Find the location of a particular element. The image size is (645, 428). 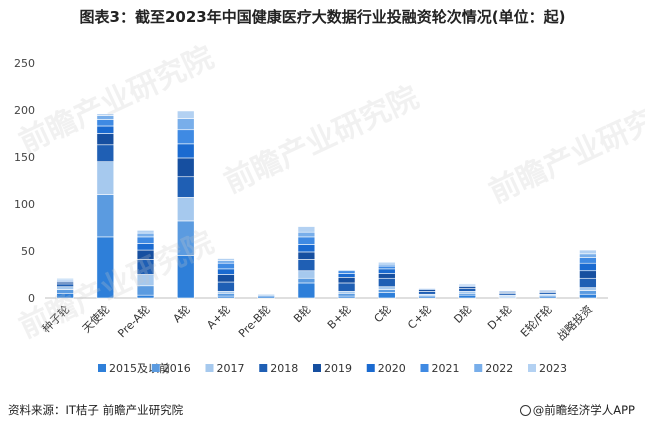

x-tick-label: Pre-B轮 is located at coordinates (254, 321).